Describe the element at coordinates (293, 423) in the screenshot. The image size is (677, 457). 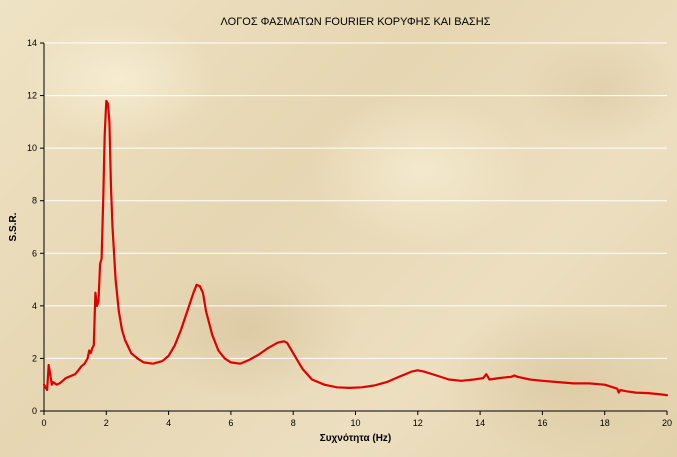
I see `x-tick-label: 8` at that location.